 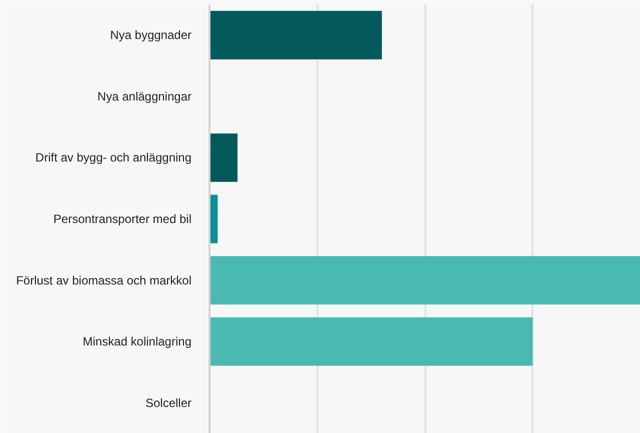 What do you see at coordinates (113, 157) in the screenshot?
I see `y-tick-label: Drift av bygg- och anläggning` at bounding box center [113, 157].